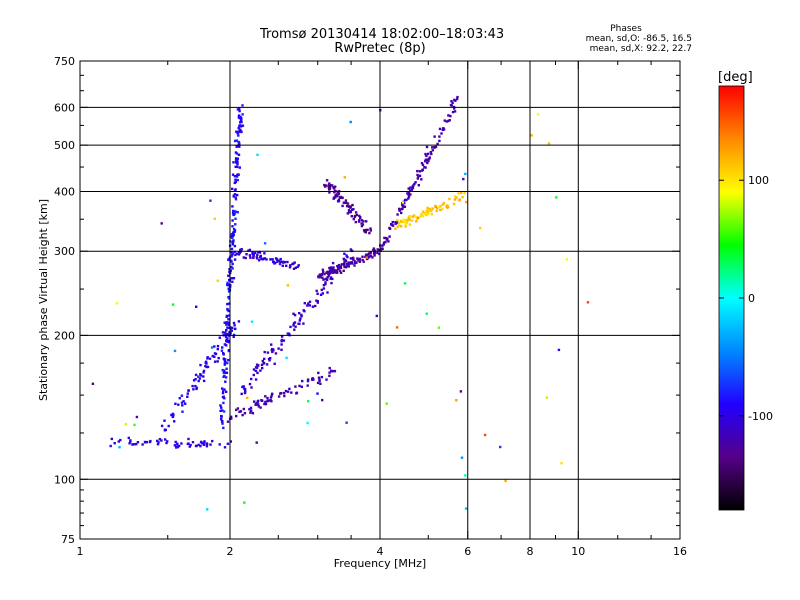 The height and width of the screenshot is (600, 800). Describe the element at coordinates (758, 180) in the screenshot. I see `colorbar-tick-label: 100` at that location.